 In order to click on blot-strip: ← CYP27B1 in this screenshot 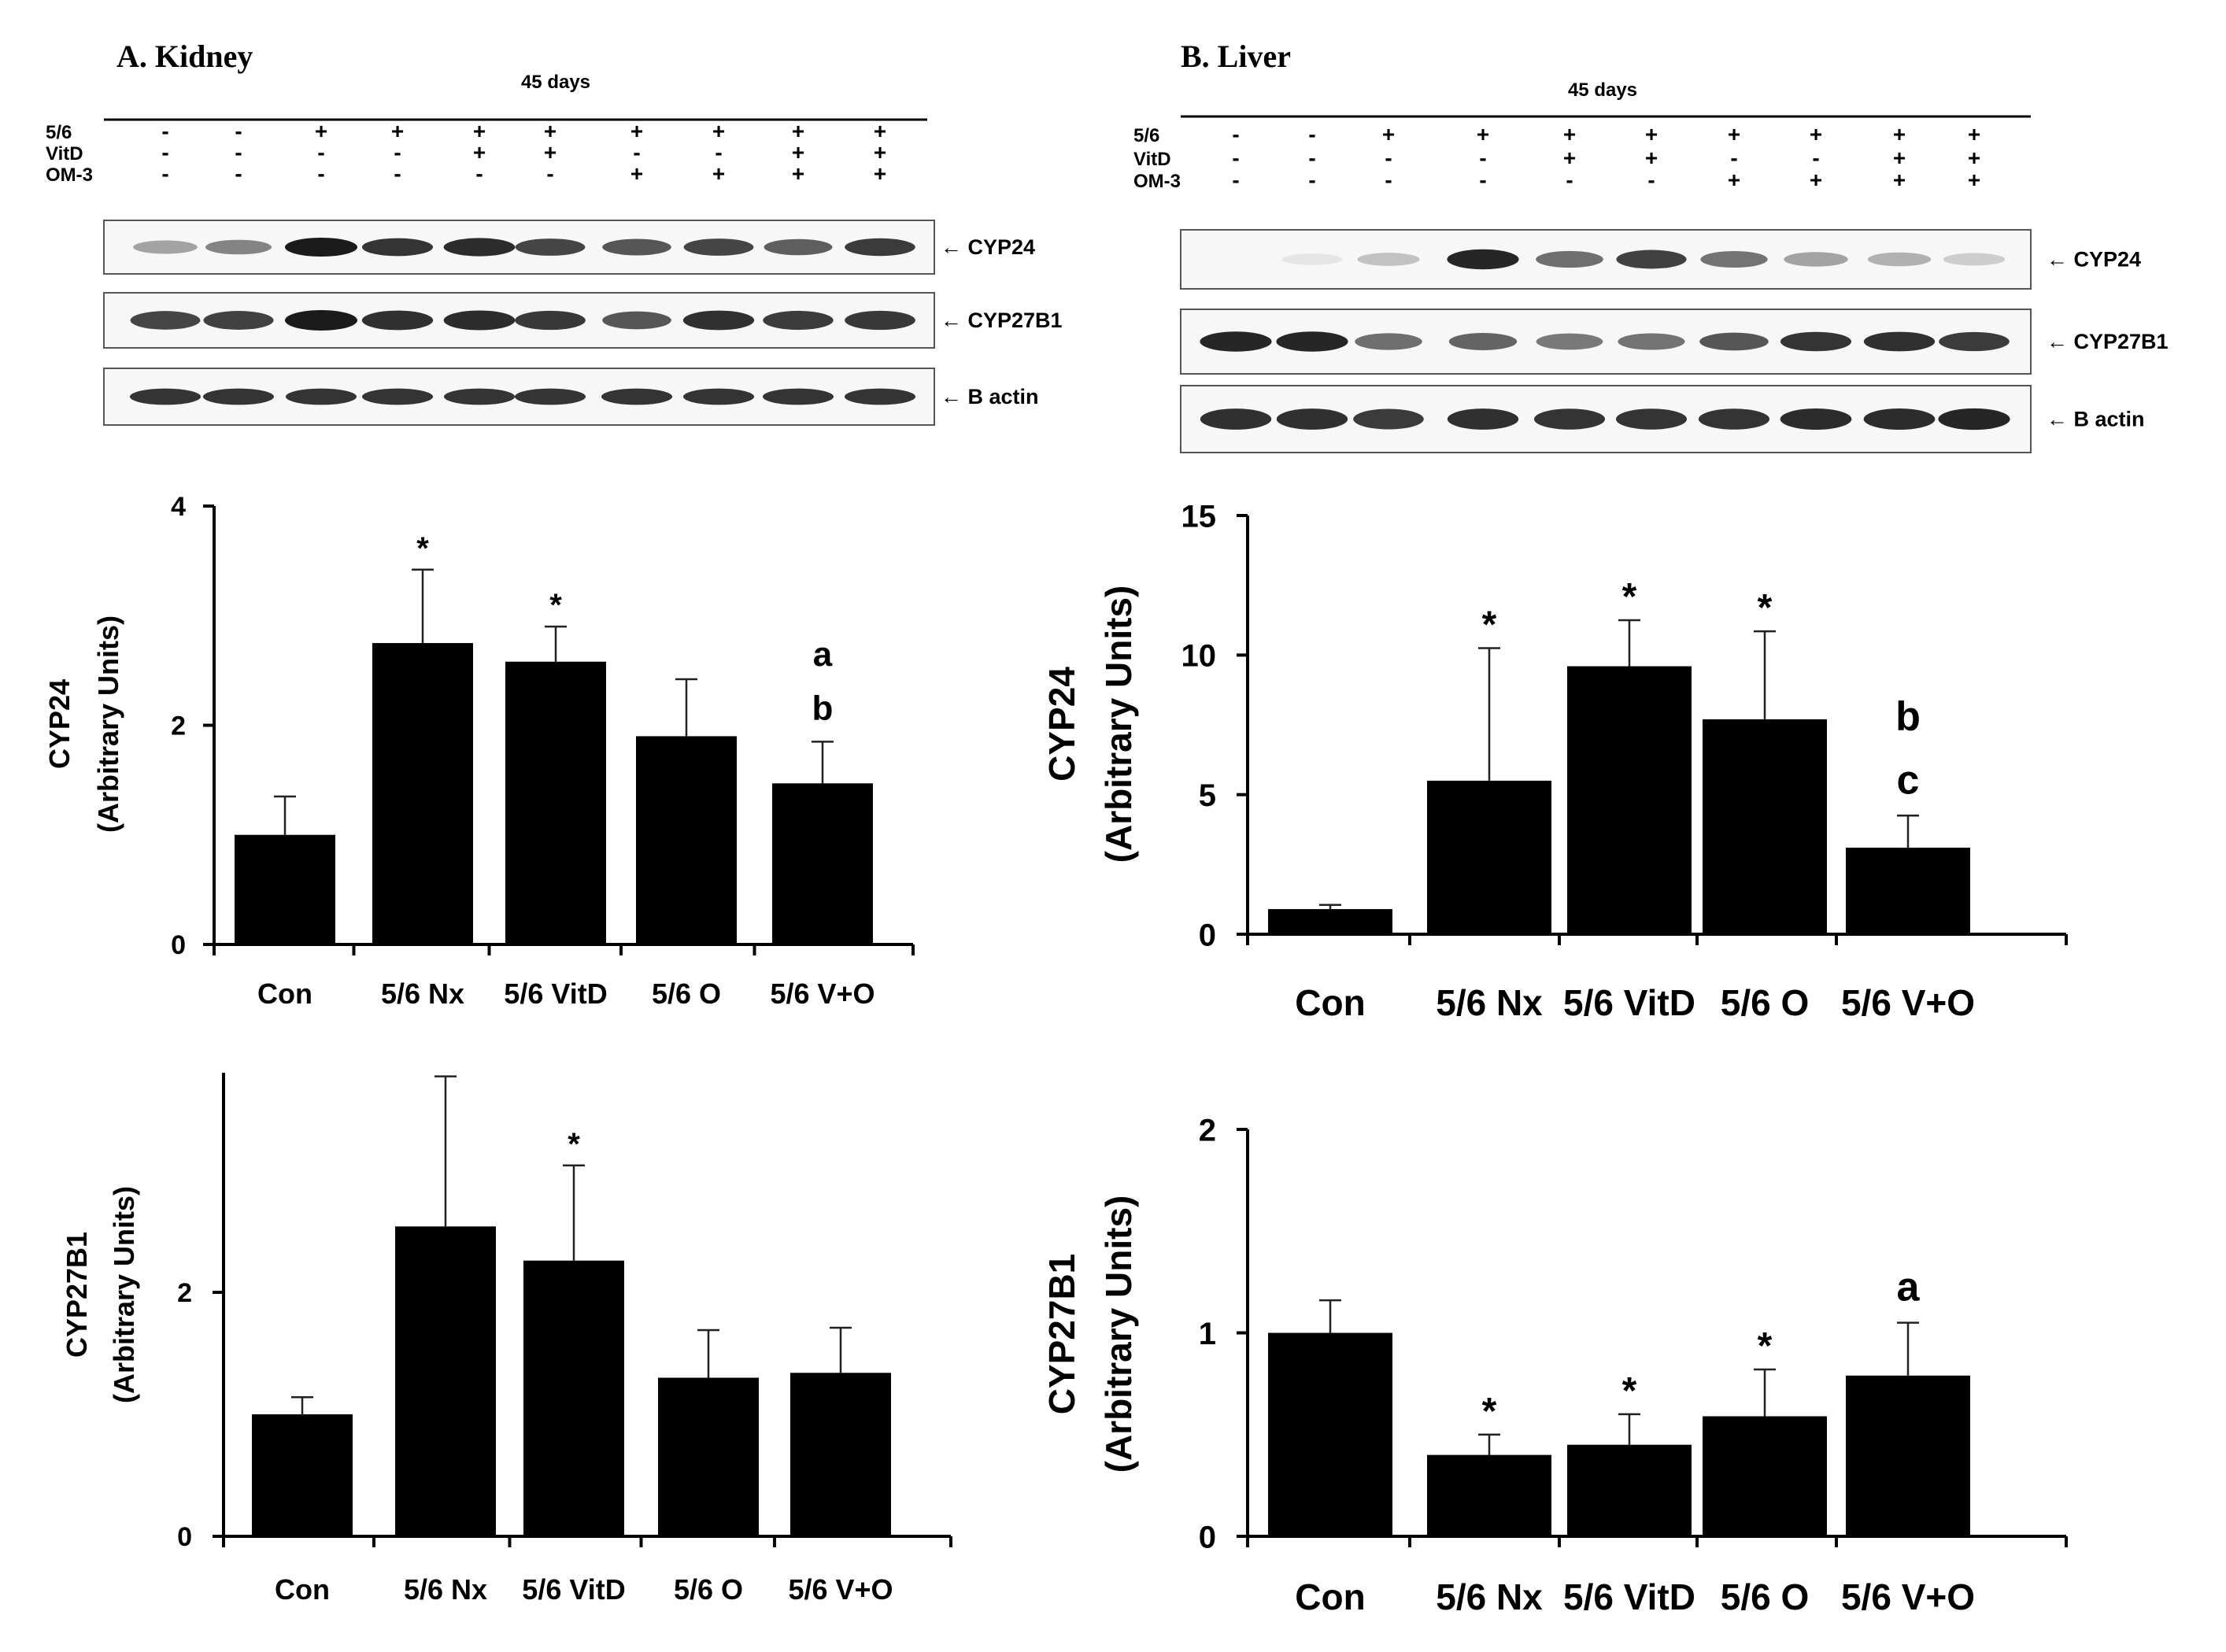, I will do `click(583, 320)`.